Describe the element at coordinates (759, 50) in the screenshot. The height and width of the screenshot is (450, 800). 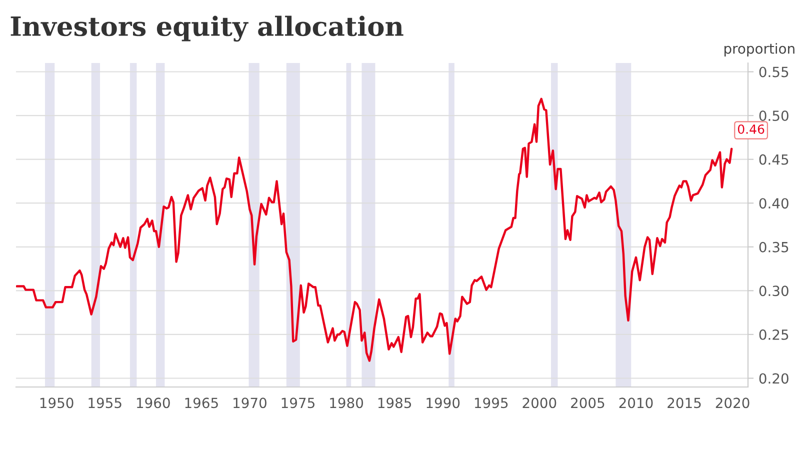
I see `y-axis-title: proportion` at that location.